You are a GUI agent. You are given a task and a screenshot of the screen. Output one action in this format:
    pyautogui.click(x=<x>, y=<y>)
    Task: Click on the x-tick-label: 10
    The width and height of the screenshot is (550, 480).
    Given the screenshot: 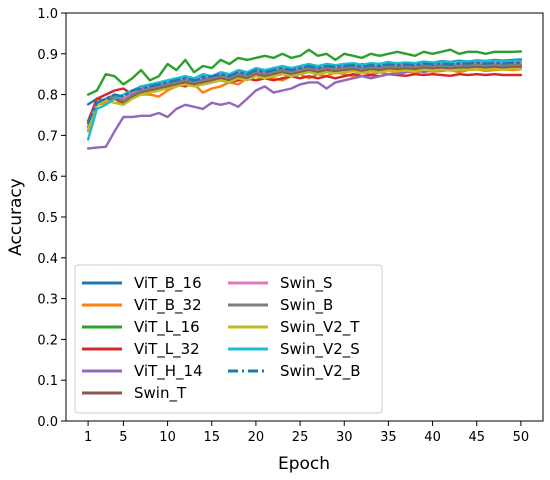 What is the action you would take?
    pyautogui.click(x=167, y=437)
    